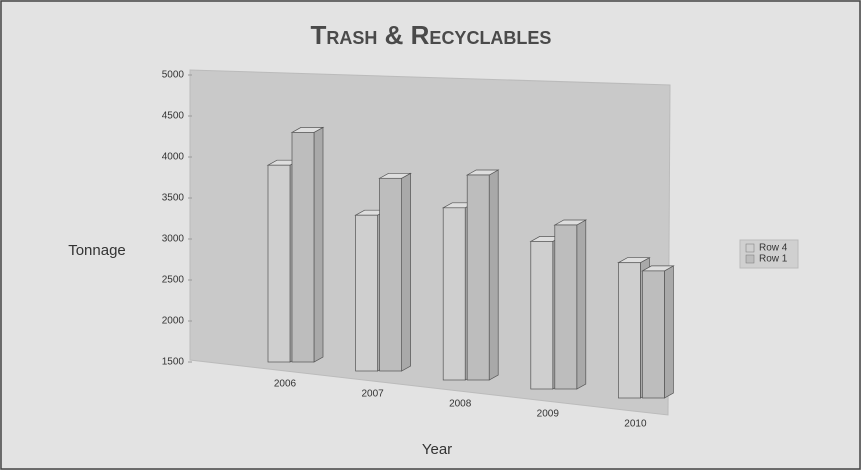  Describe the element at coordinates (285, 384) in the screenshot. I see `x-tick-label: 2006` at that location.